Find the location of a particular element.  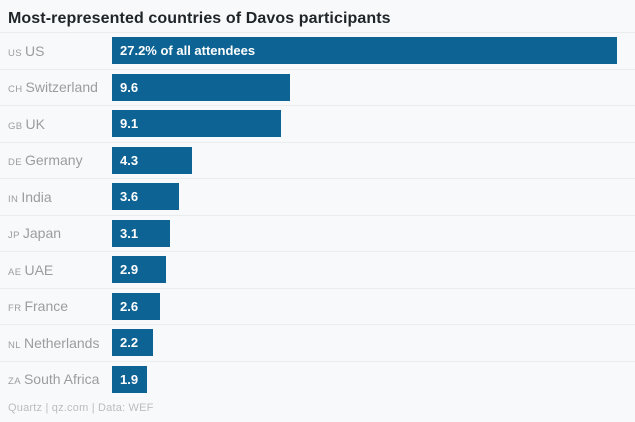

country-code: AE is located at coordinates (15, 272).